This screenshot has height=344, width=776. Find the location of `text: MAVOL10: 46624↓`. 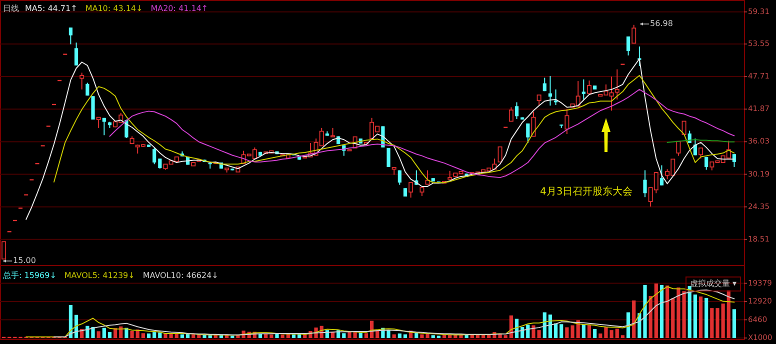

text: MAVOL10: 46624↓ is located at coordinates (180, 275).